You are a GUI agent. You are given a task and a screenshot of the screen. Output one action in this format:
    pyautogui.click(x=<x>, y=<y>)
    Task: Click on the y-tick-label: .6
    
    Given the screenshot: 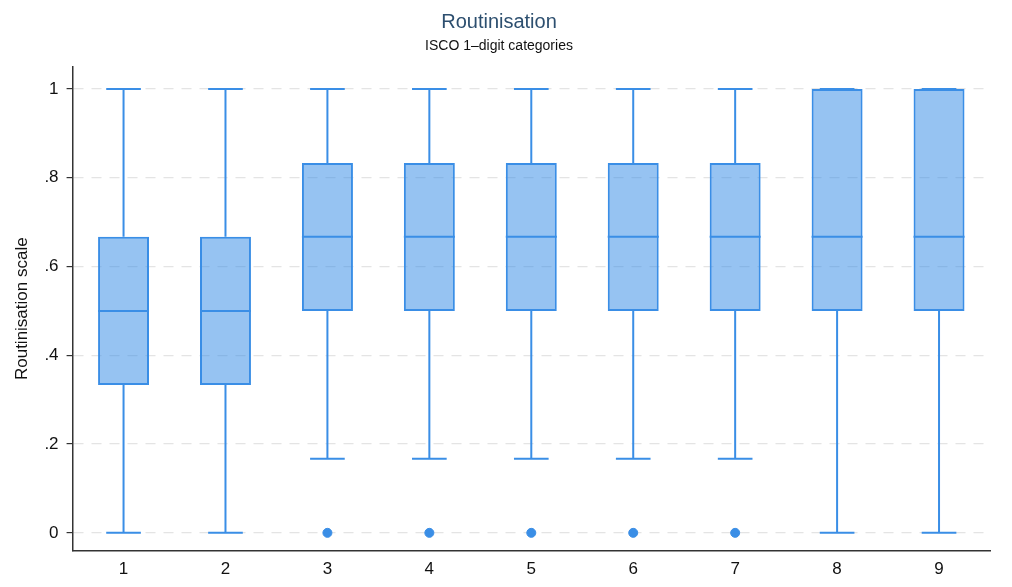 What is the action you would take?
    pyautogui.click(x=51, y=266)
    